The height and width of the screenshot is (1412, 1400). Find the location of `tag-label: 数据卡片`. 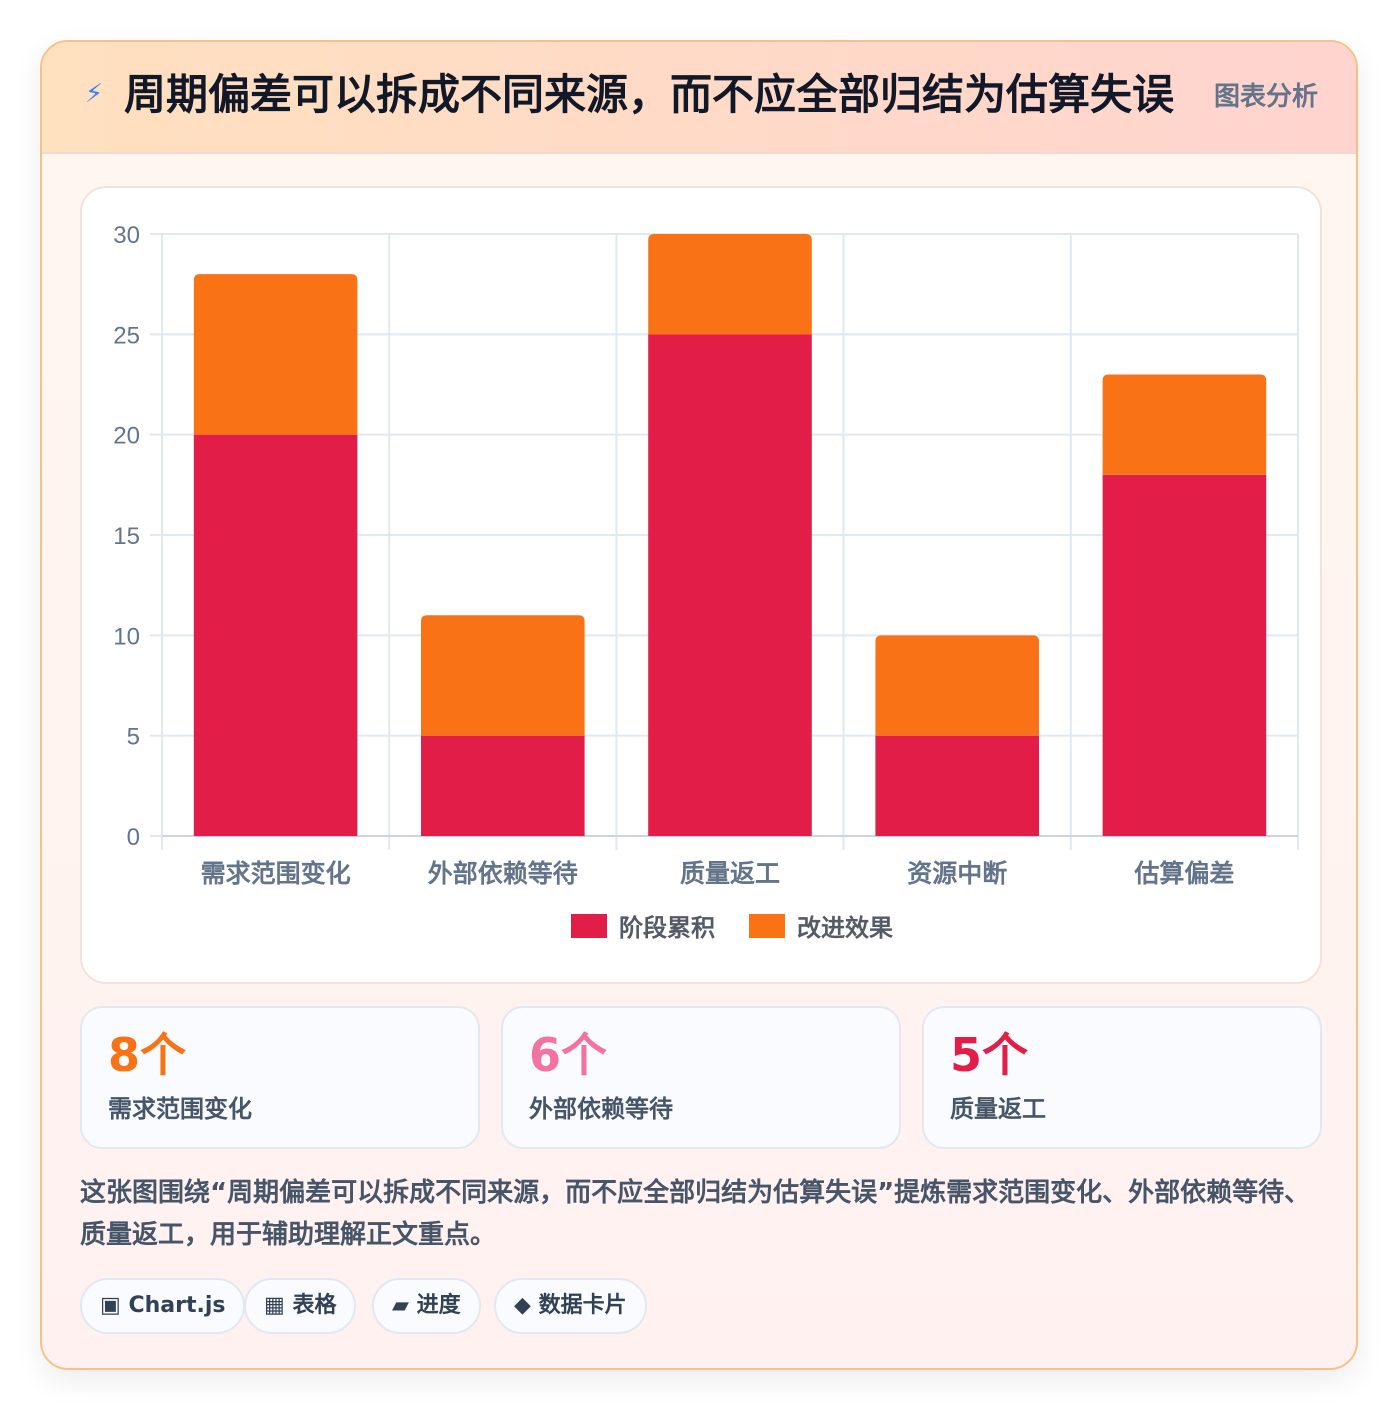

tag-label: 数据卡片 is located at coordinates (582, 1305).